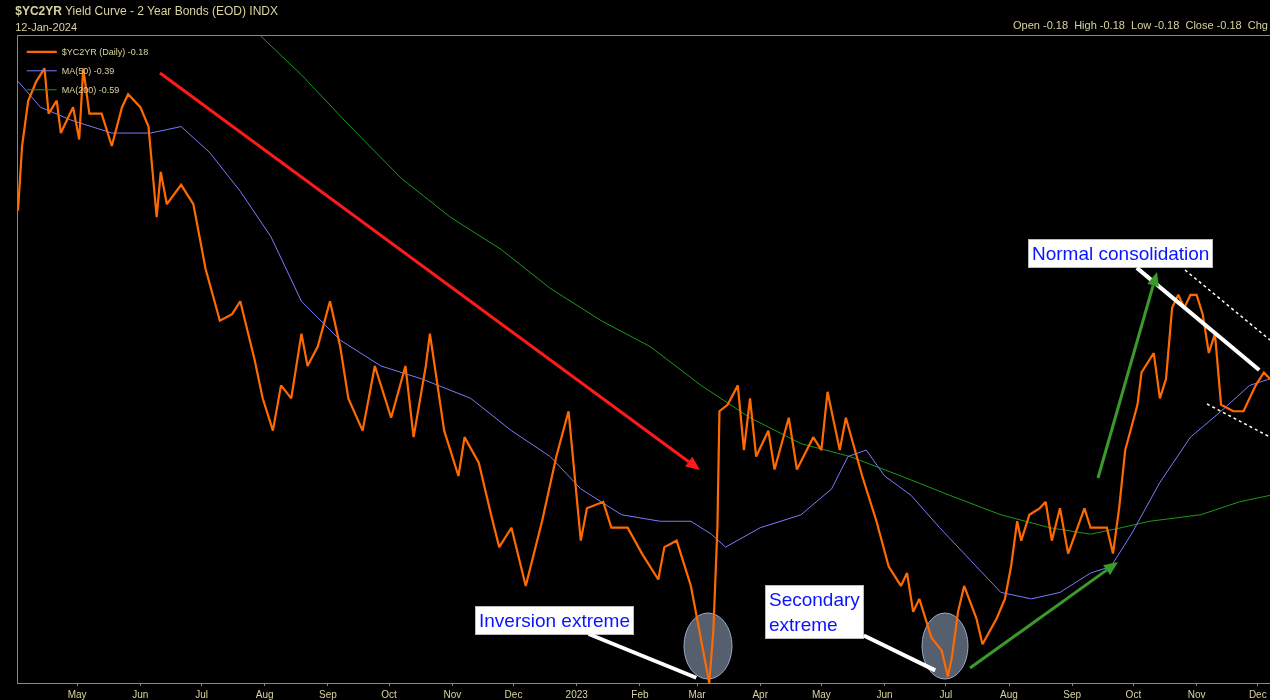 This screenshot has height=700, width=1270. What do you see at coordinates (105, 52) in the screenshot?
I see `legend-label: $YC2YR (Daily) -0.18` at bounding box center [105, 52].